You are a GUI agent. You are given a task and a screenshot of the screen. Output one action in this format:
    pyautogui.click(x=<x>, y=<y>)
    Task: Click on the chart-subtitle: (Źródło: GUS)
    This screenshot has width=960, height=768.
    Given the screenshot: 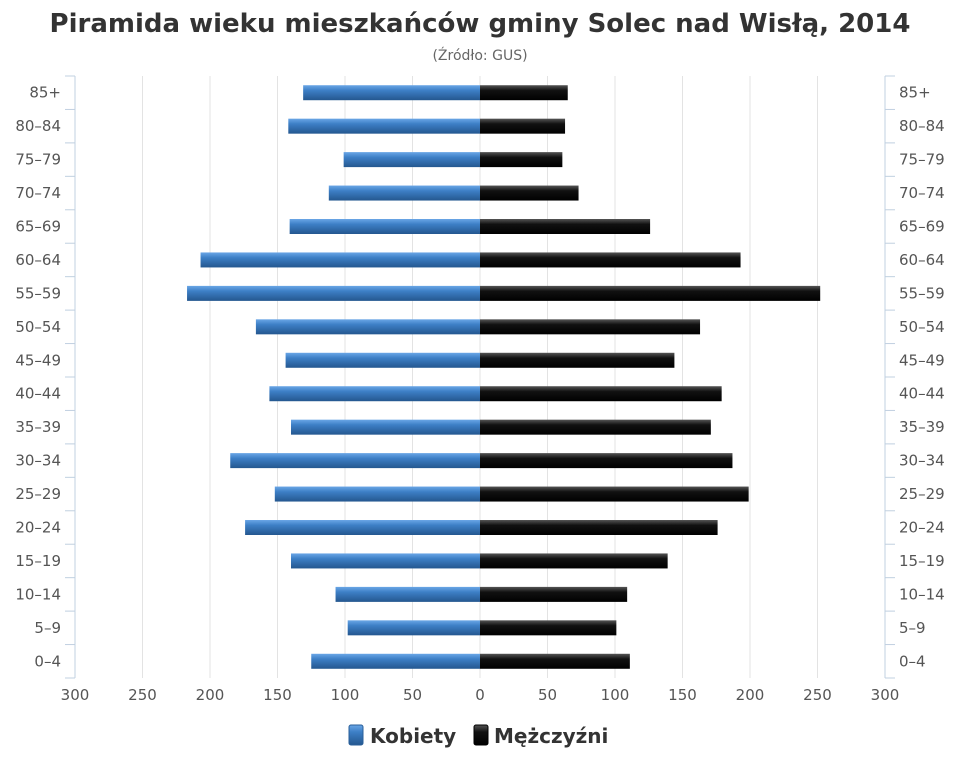 What is the action you would take?
    pyautogui.click(x=479, y=55)
    